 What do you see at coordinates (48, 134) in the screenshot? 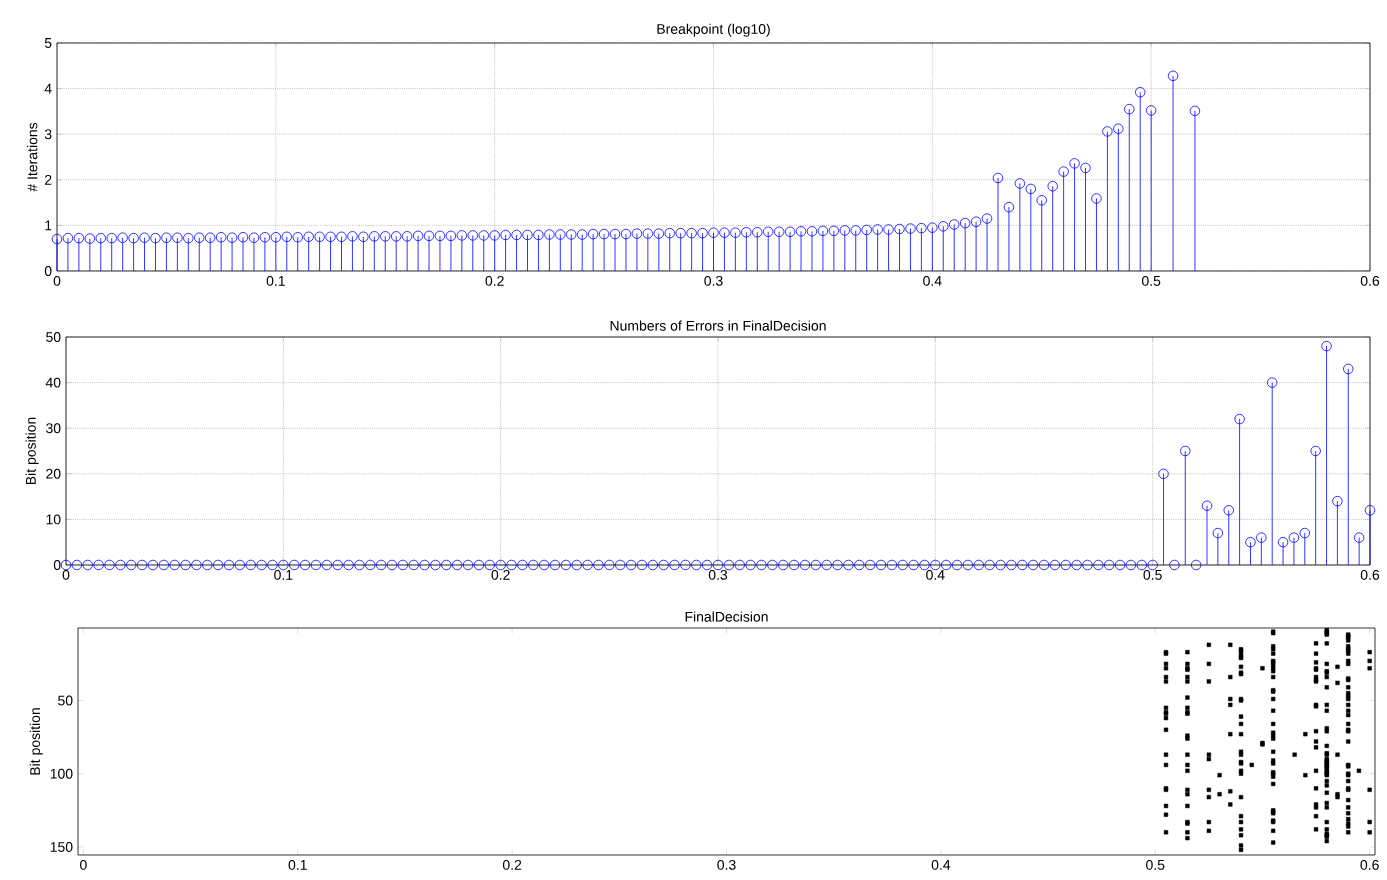
I see `y-tick-label: 3` at bounding box center [48, 134].